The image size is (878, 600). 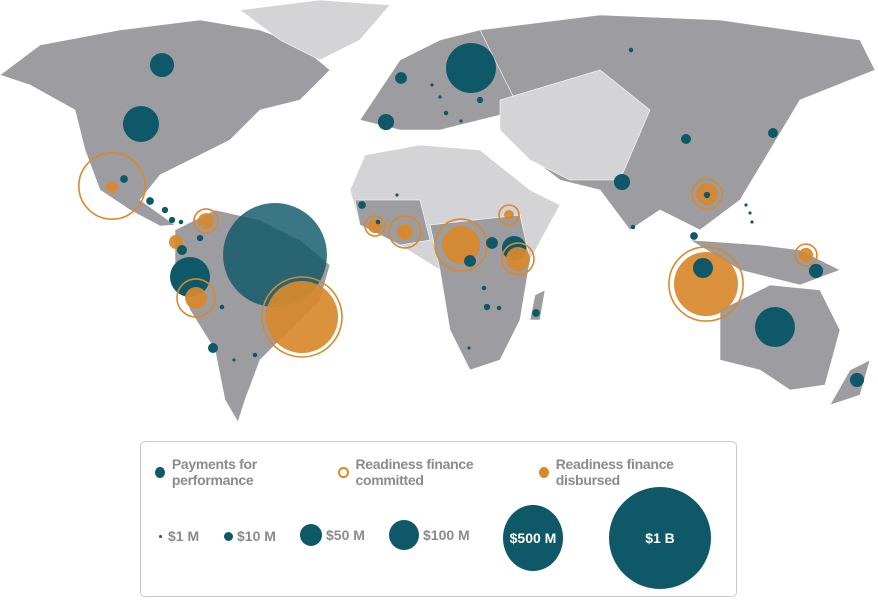 I want to click on legend-label-committed: Readiness finance committed, so click(x=414, y=472).